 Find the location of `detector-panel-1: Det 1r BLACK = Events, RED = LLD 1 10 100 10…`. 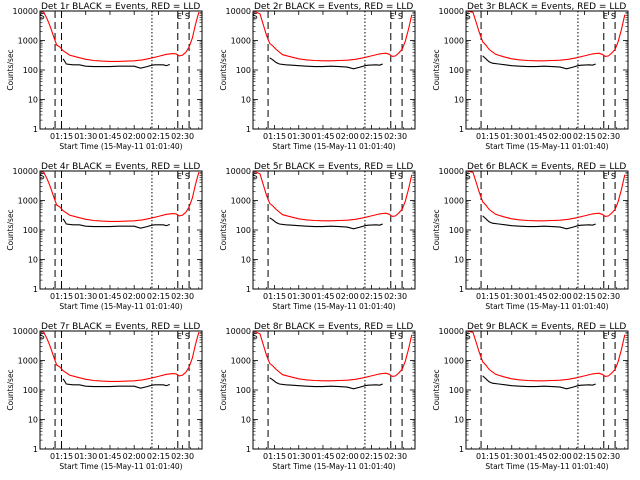

detector-panel-1: Det 1r BLACK = Events, RED = LLD 1 10 100 10… is located at coordinates (106, 80).